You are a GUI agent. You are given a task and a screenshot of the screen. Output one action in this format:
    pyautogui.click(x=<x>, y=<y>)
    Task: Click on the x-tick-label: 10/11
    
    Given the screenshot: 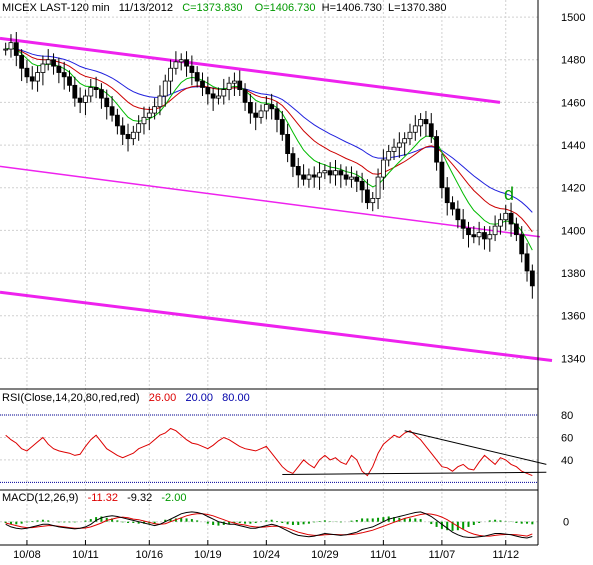 What is the action you would take?
    pyautogui.click(x=85, y=555)
    